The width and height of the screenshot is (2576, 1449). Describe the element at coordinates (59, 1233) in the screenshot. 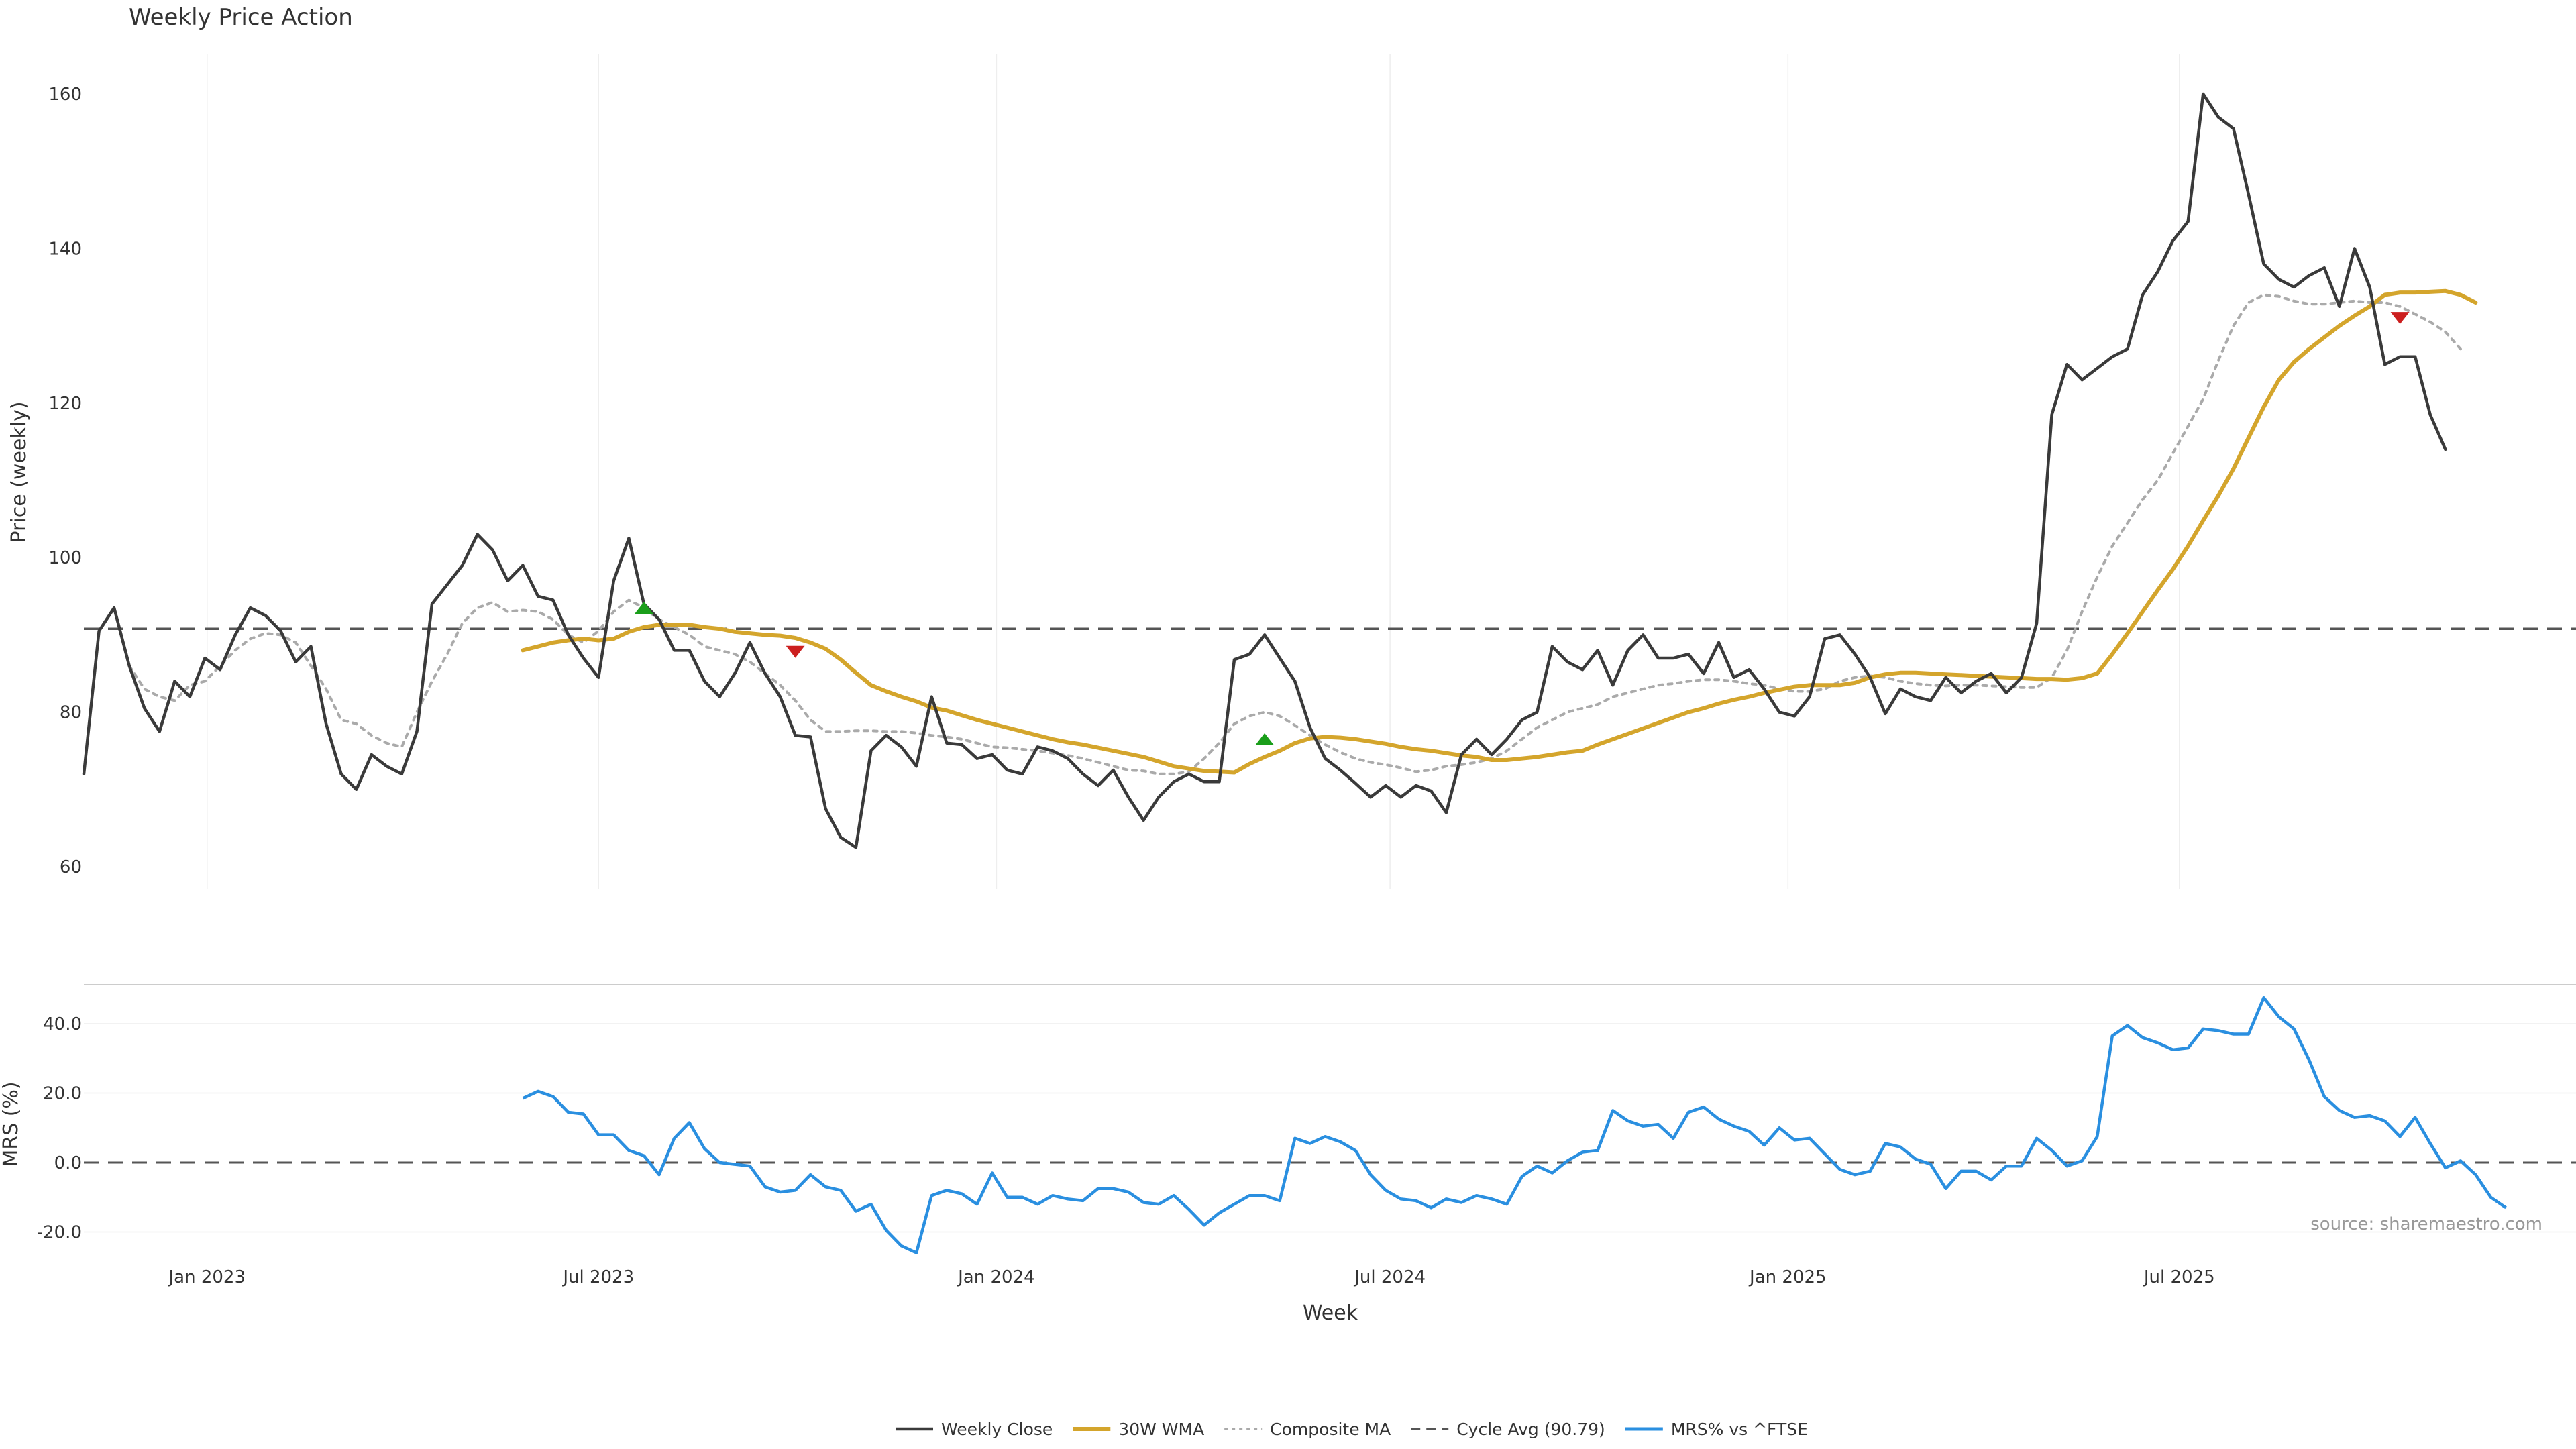

I see `y-tick-label-mrs: -20.0` at that location.